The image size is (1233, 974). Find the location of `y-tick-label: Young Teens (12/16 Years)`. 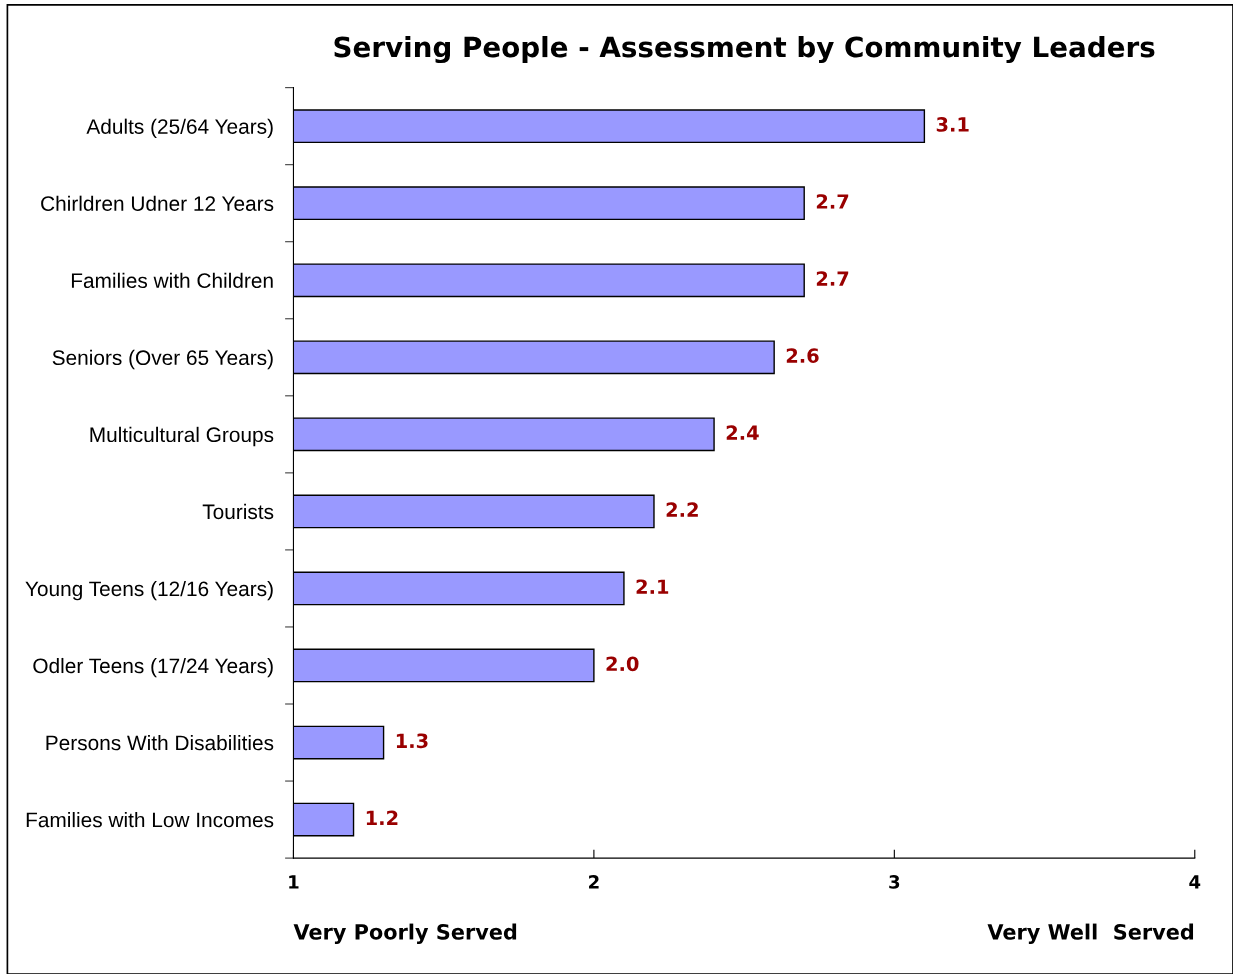

y-tick-label: Young Teens (12/16 Years) is located at coordinates (149, 590).